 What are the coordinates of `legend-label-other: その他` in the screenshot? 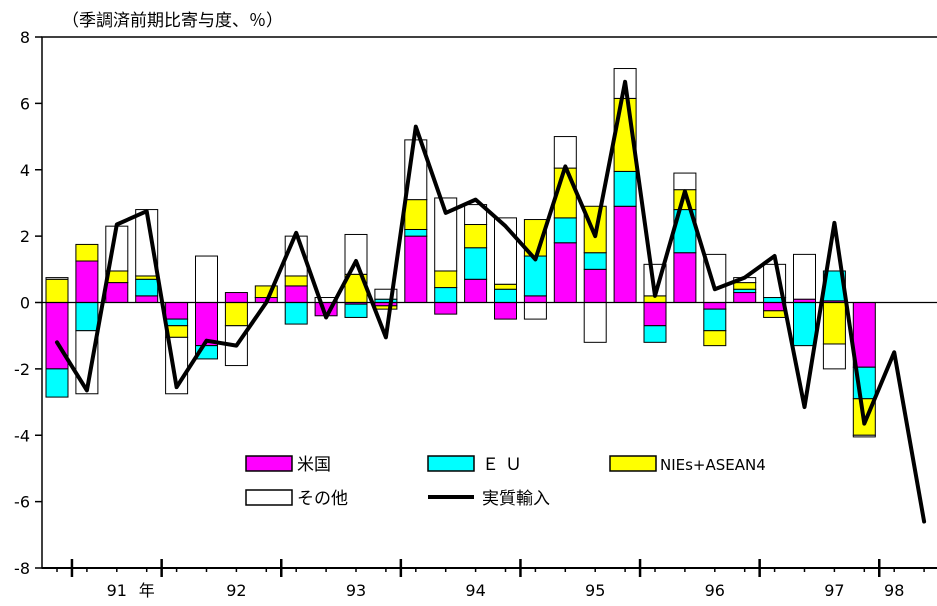 It's located at (322, 499).